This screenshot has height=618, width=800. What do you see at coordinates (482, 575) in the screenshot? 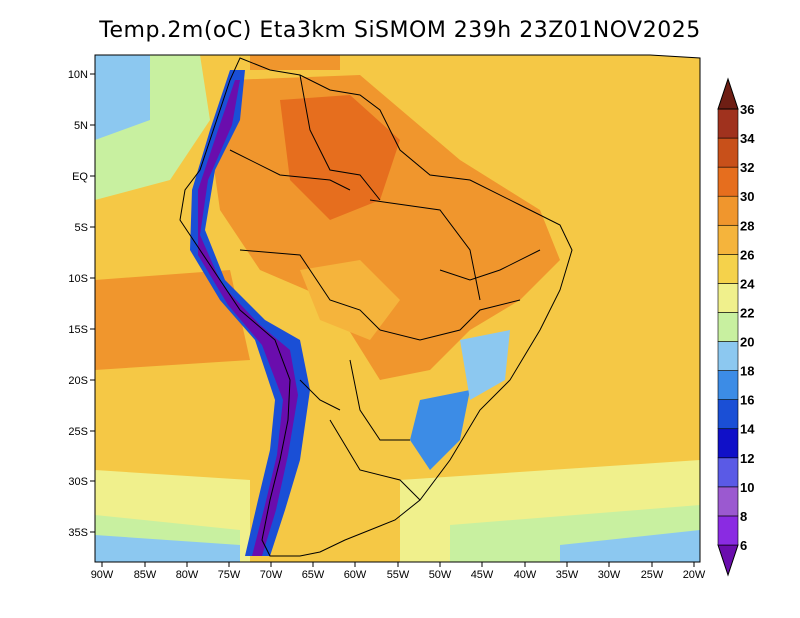
I see `lon-label: 45W` at bounding box center [482, 575].